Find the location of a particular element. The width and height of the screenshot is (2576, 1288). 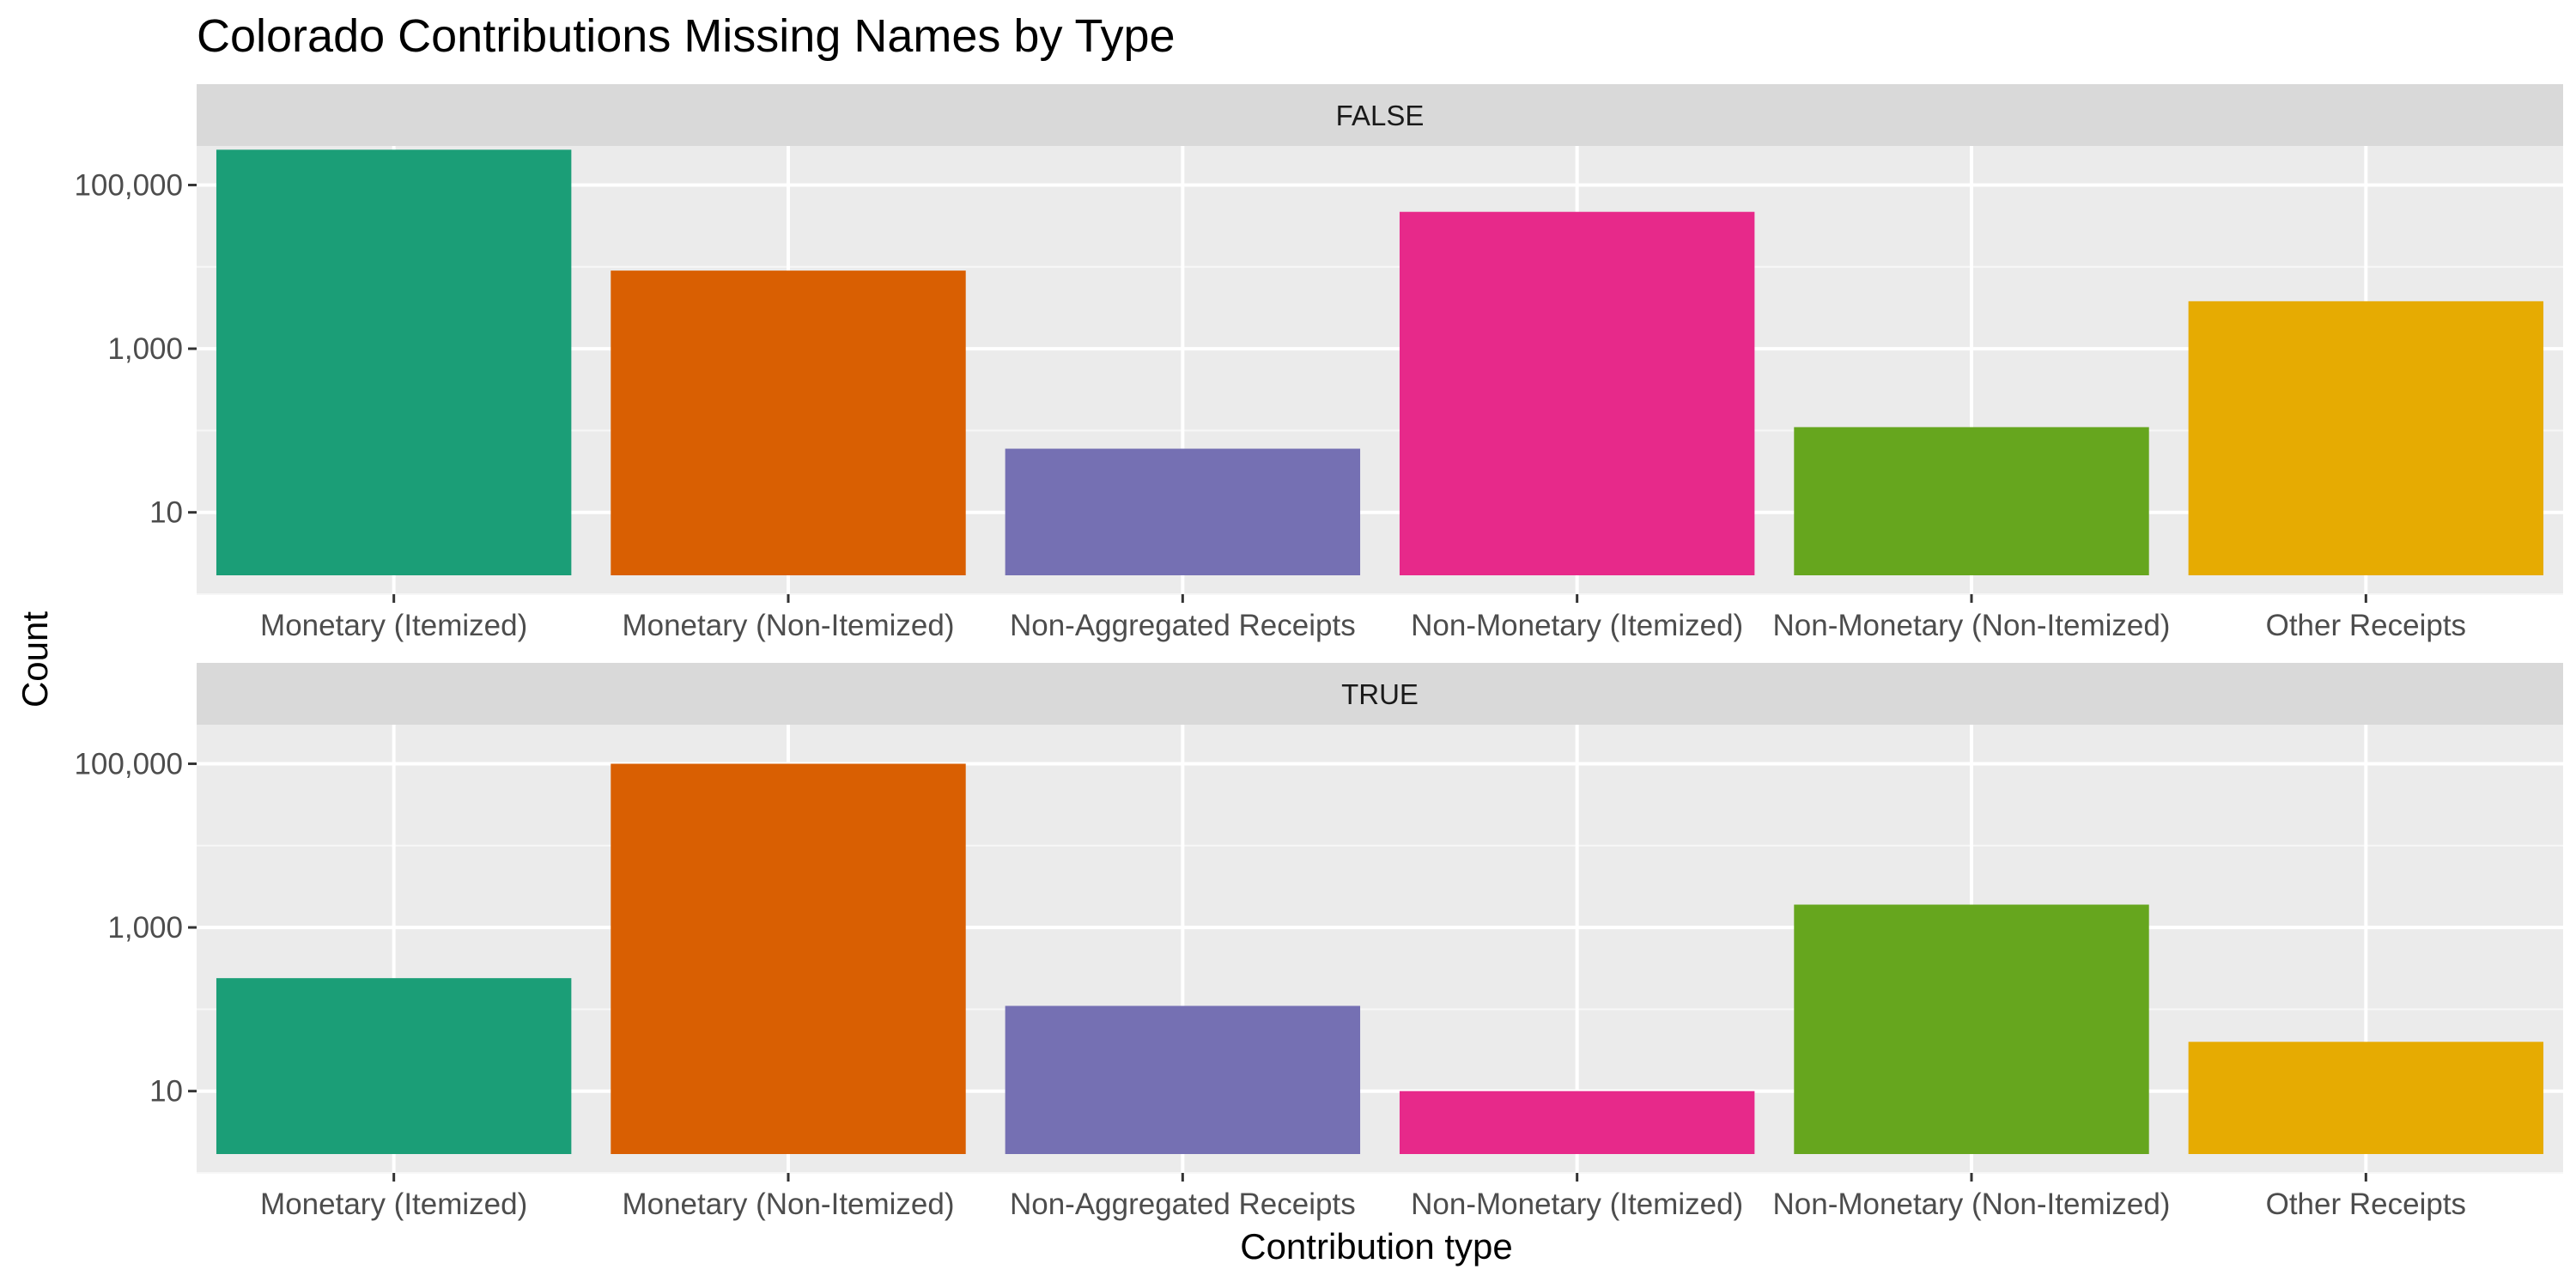

facet-strip-label: TRUE is located at coordinates (1380, 694).